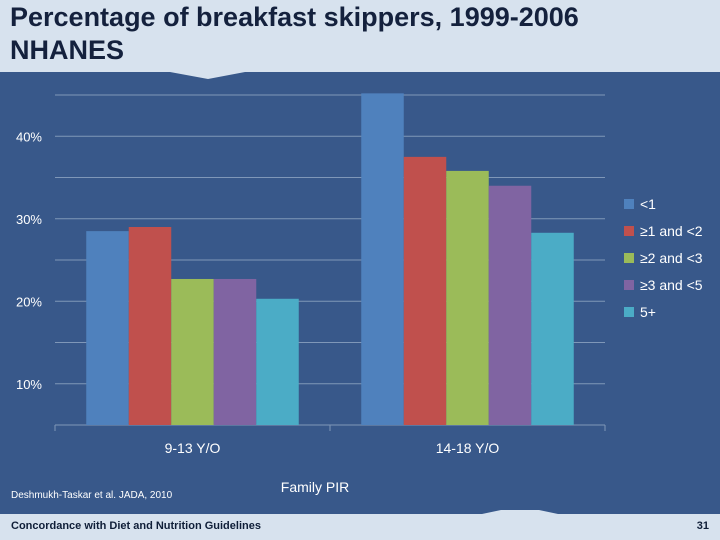 The width and height of the screenshot is (720, 540). What do you see at coordinates (315, 487) in the screenshot?
I see `x-axis-title: Family PIR` at bounding box center [315, 487].